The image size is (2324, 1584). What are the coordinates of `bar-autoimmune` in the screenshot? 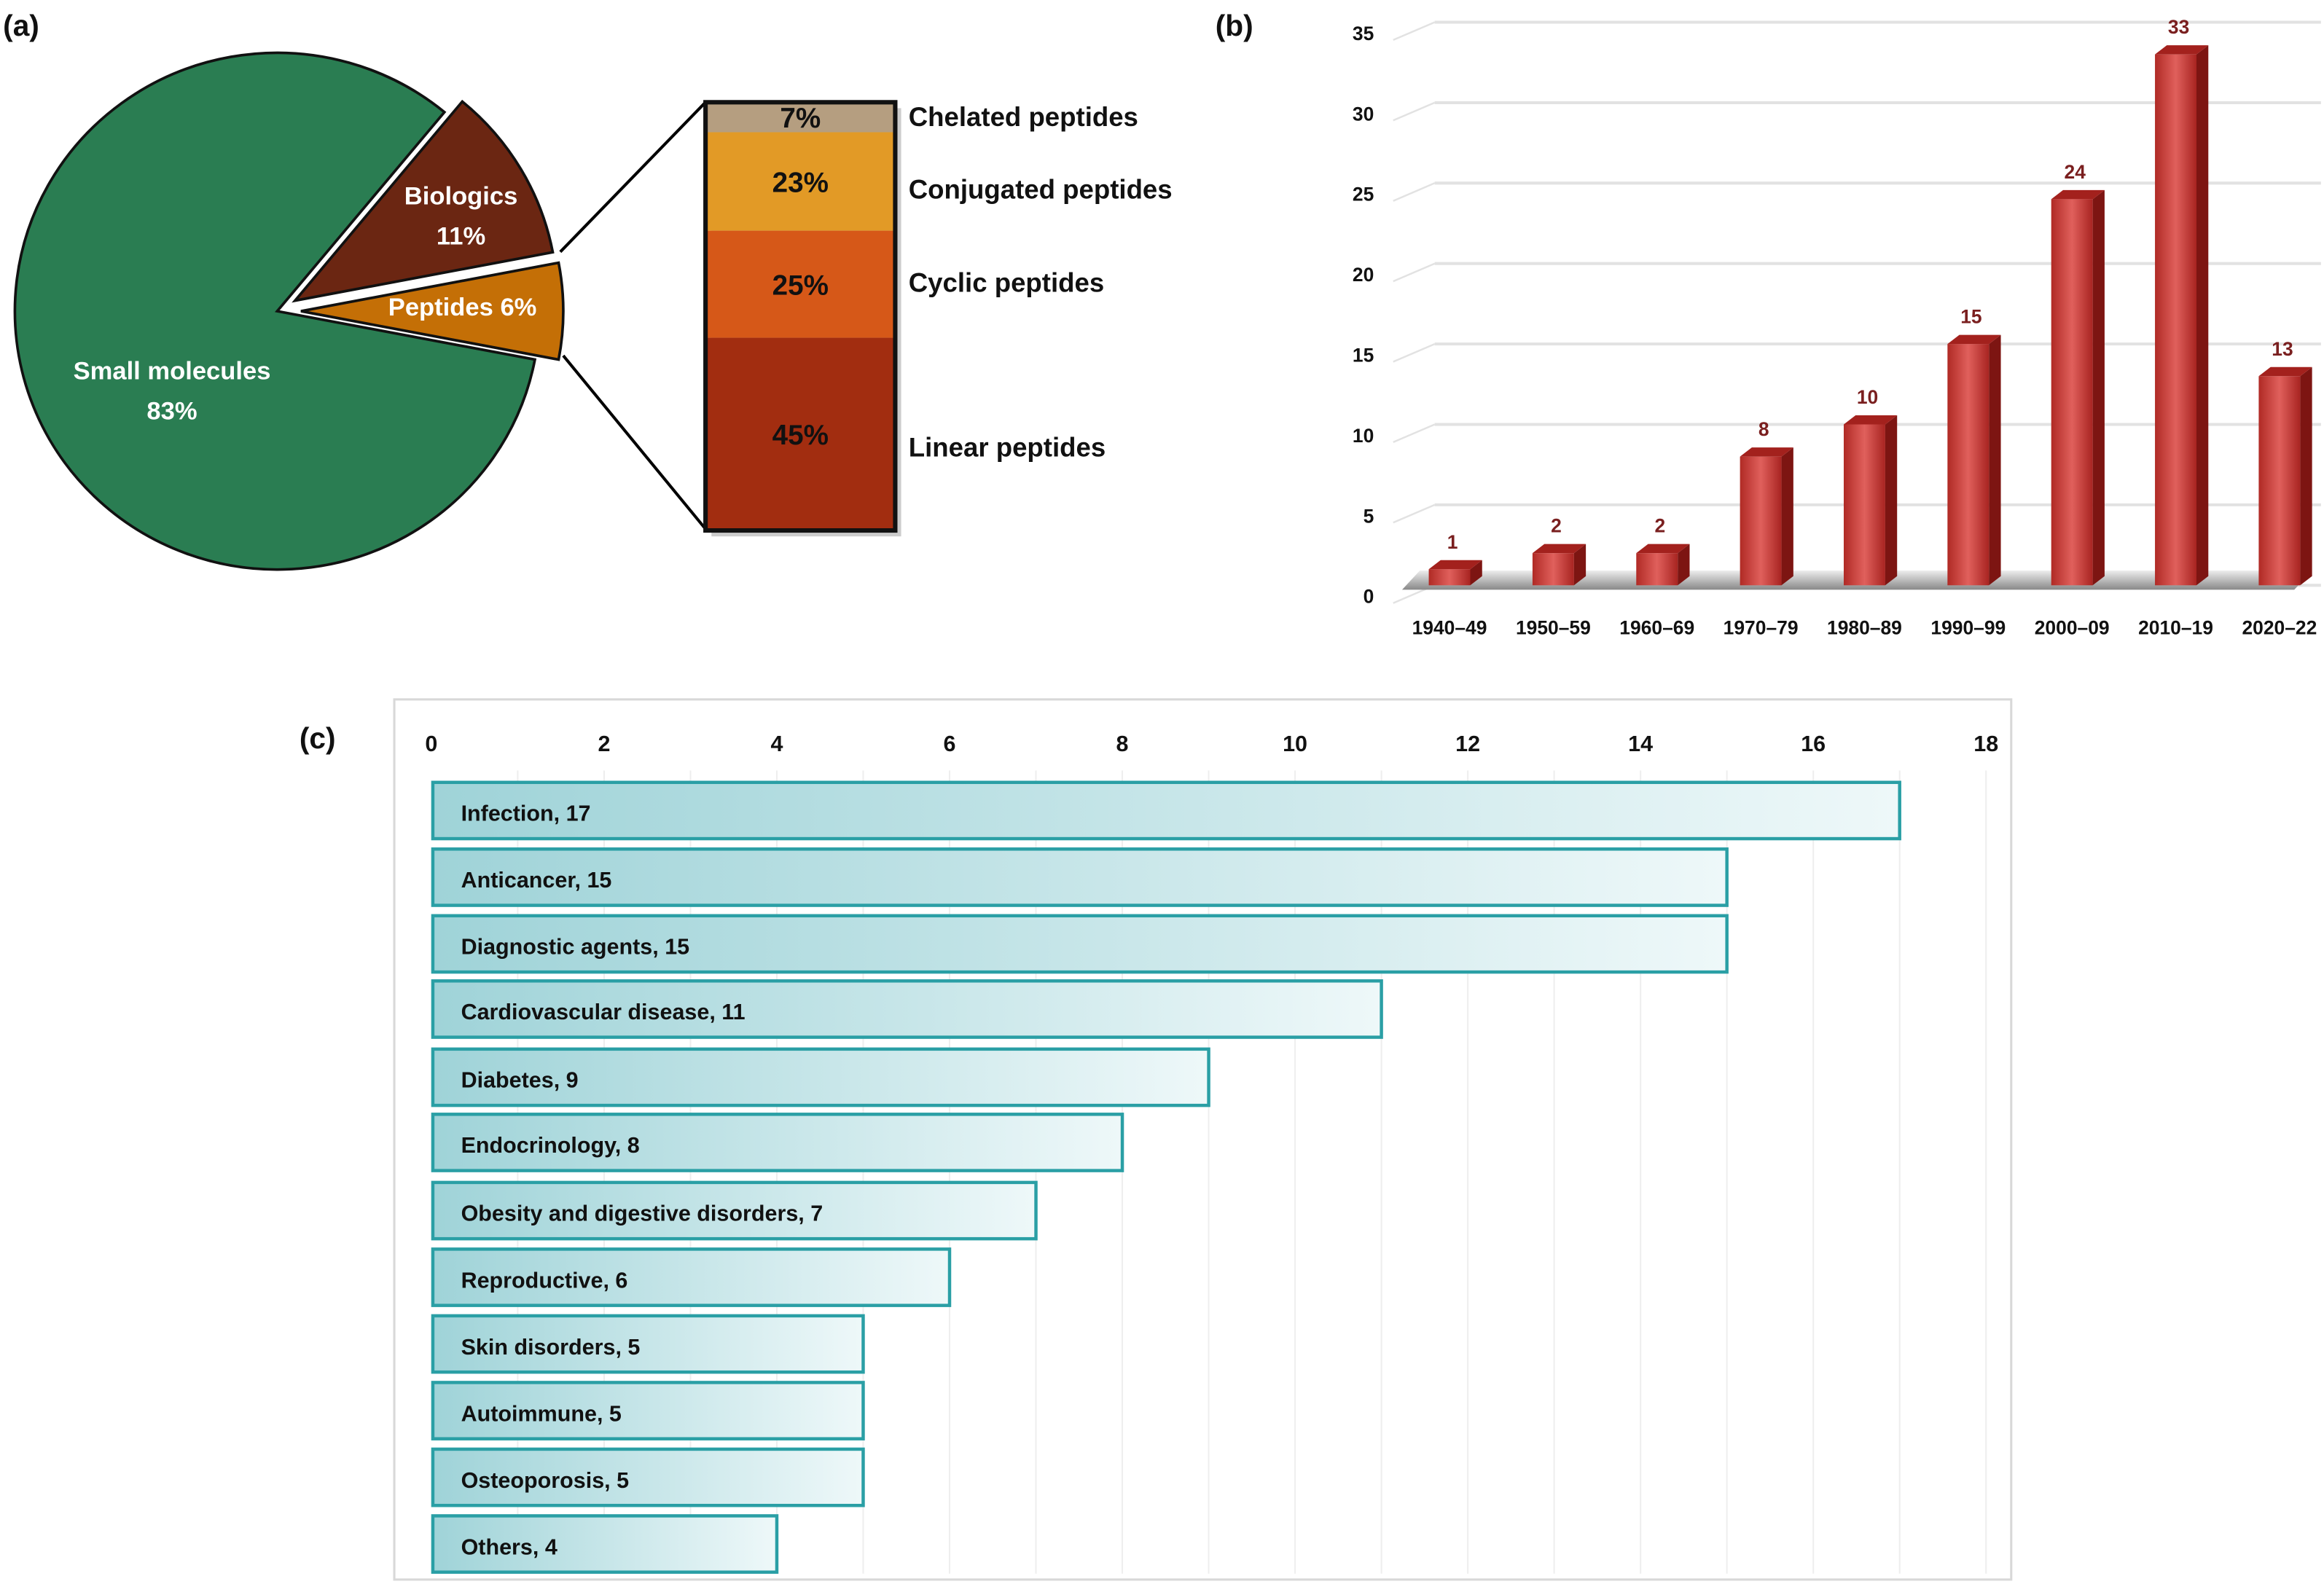 It's located at (648, 1410).